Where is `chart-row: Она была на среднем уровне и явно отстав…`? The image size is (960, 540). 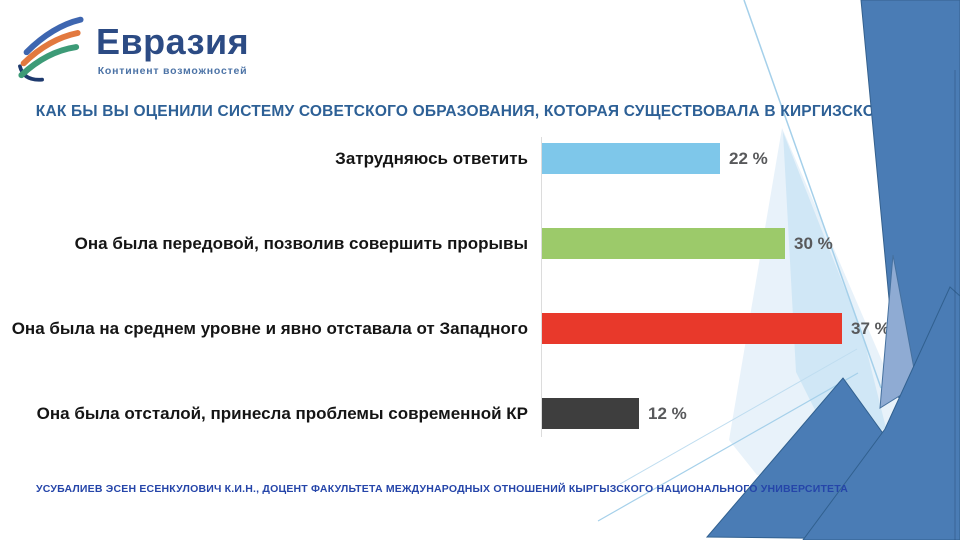 chart-row: Она была на среднем уровне и явно отстав… is located at coordinates (480, 328).